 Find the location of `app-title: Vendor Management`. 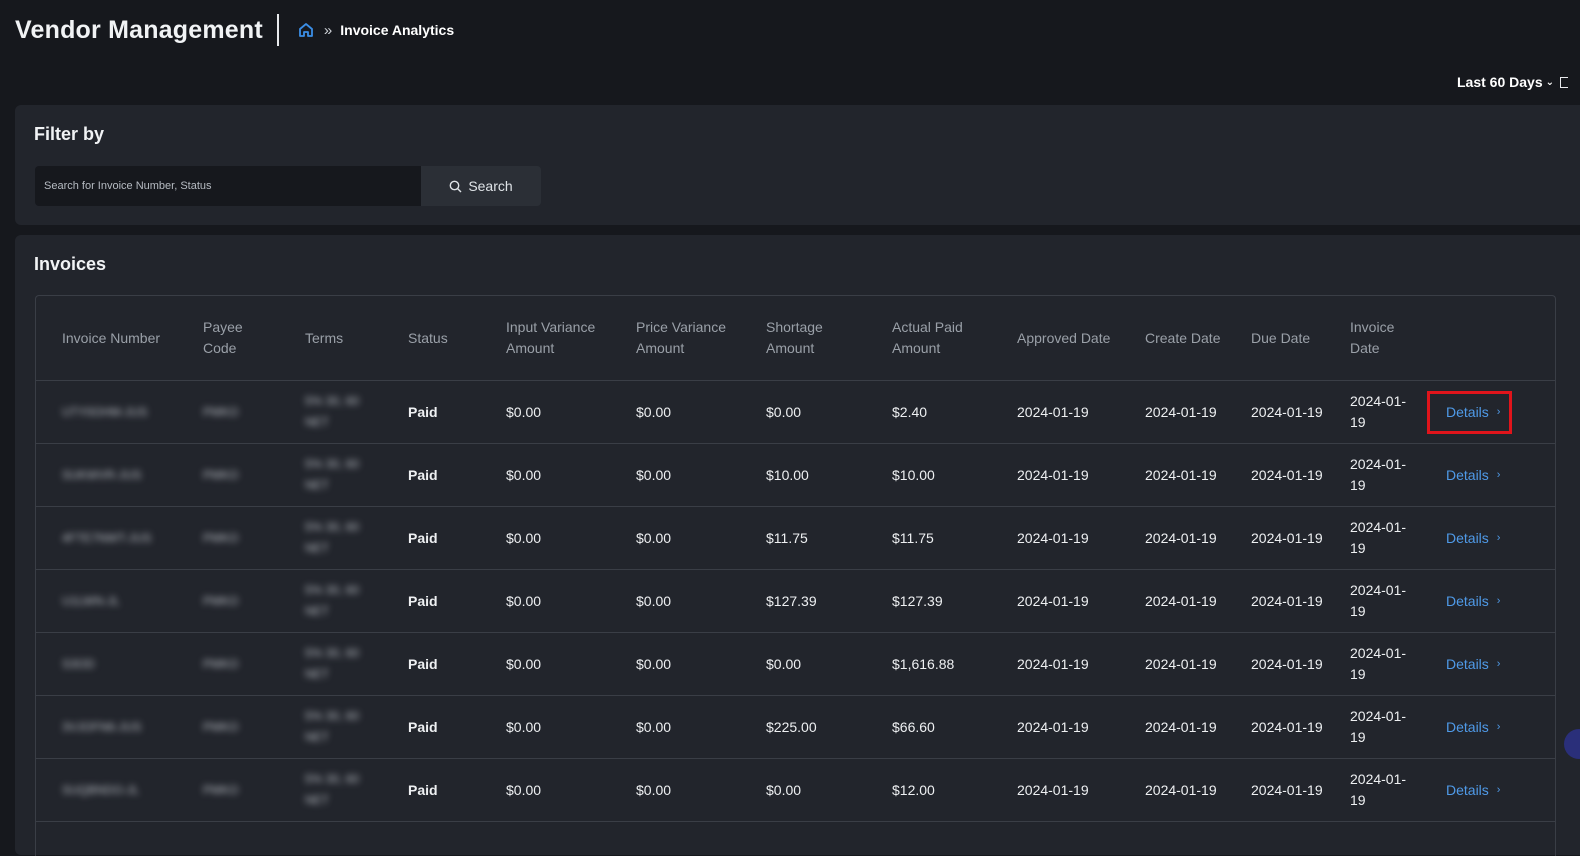

app-title: Vendor Management is located at coordinates (139, 29).